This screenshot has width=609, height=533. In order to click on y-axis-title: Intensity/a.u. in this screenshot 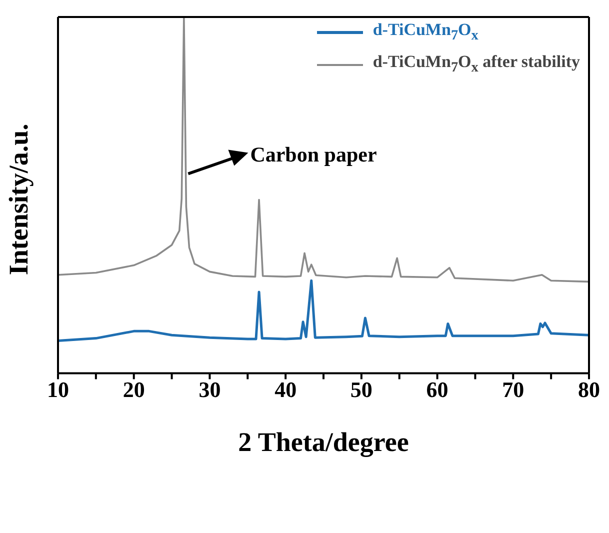, I will do `click(19, 200)`.